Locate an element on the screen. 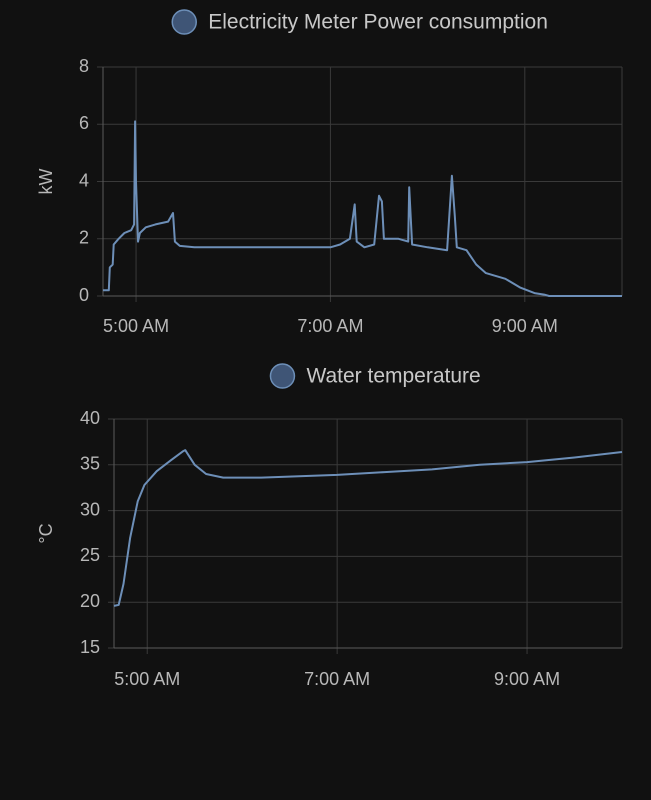 The width and height of the screenshot is (651, 800). y-tick-label: 30 is located at coordinates (90, 509).